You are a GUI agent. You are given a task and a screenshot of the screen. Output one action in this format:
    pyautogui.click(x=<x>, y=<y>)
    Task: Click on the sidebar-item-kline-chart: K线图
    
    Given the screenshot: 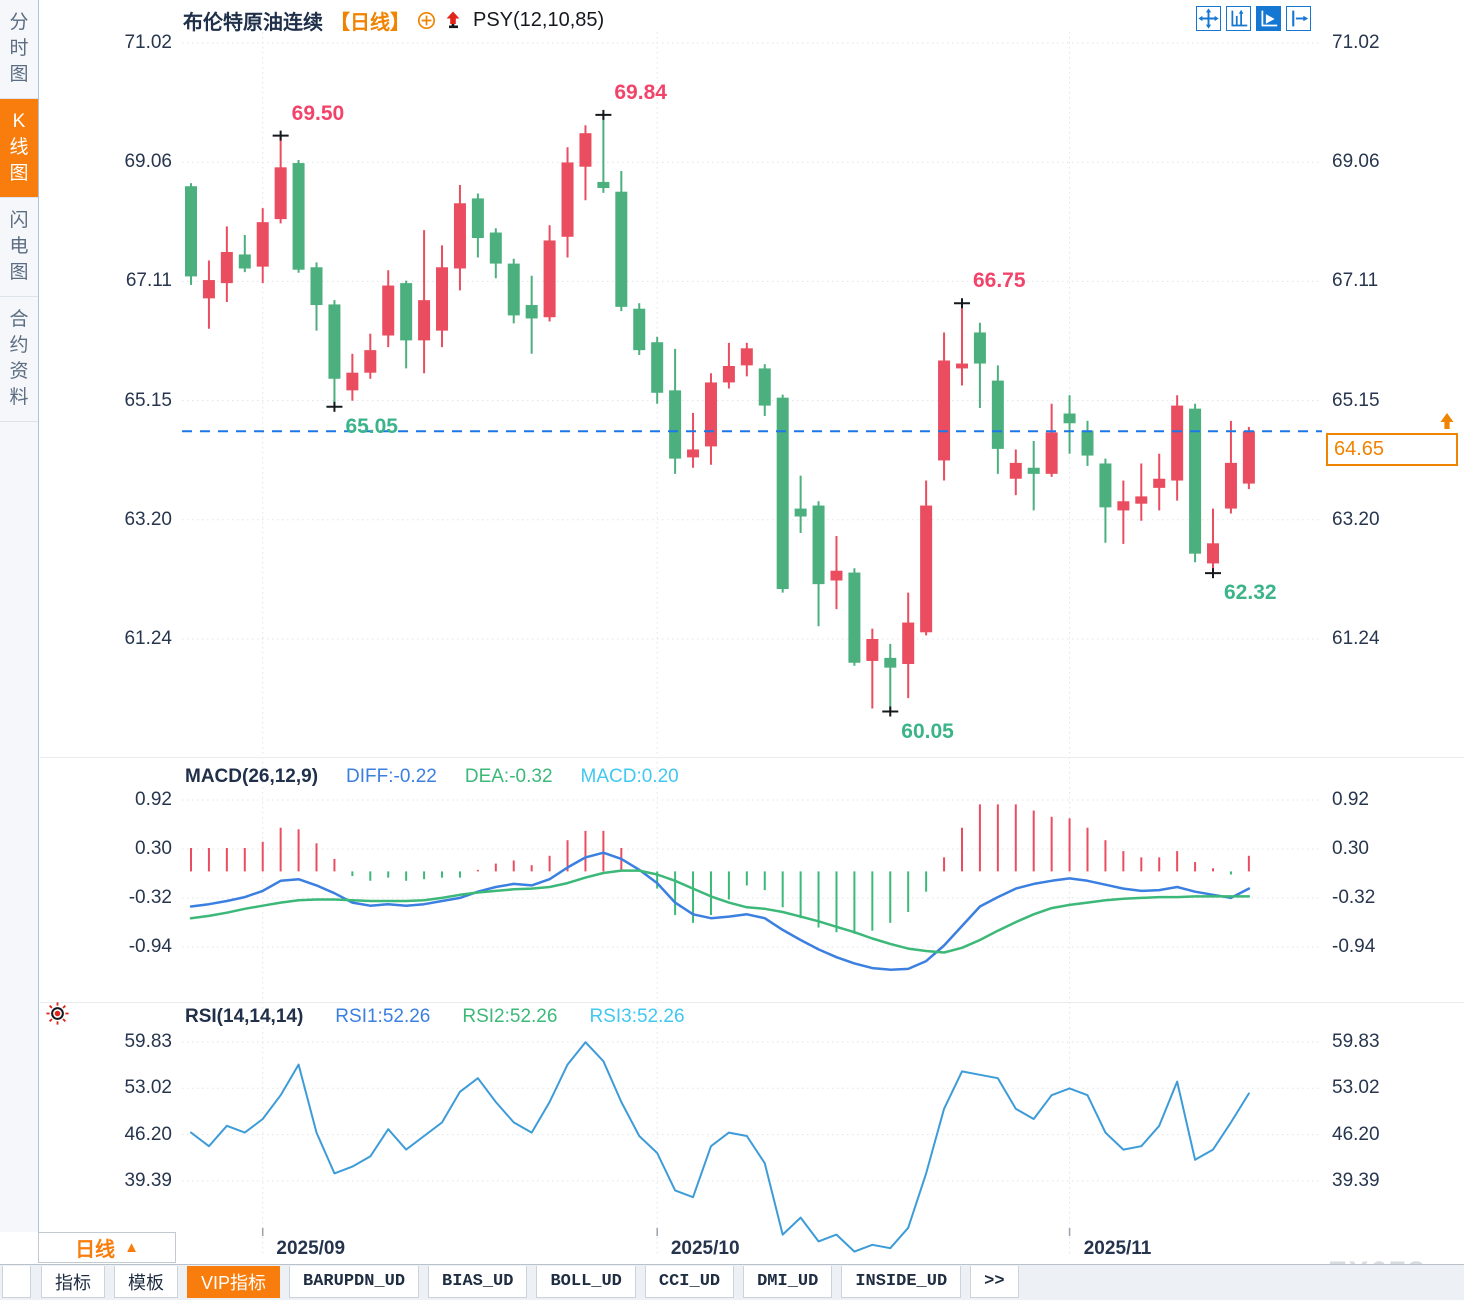 What is the action you would take?
    pyautogui.click(x=19, y=148)
    